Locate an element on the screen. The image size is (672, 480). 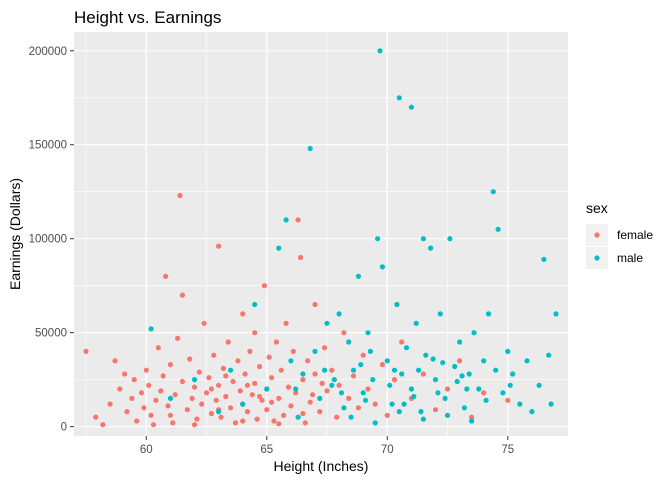
x-axis-title: Height (Inches) is located at coordinates (321, 466).